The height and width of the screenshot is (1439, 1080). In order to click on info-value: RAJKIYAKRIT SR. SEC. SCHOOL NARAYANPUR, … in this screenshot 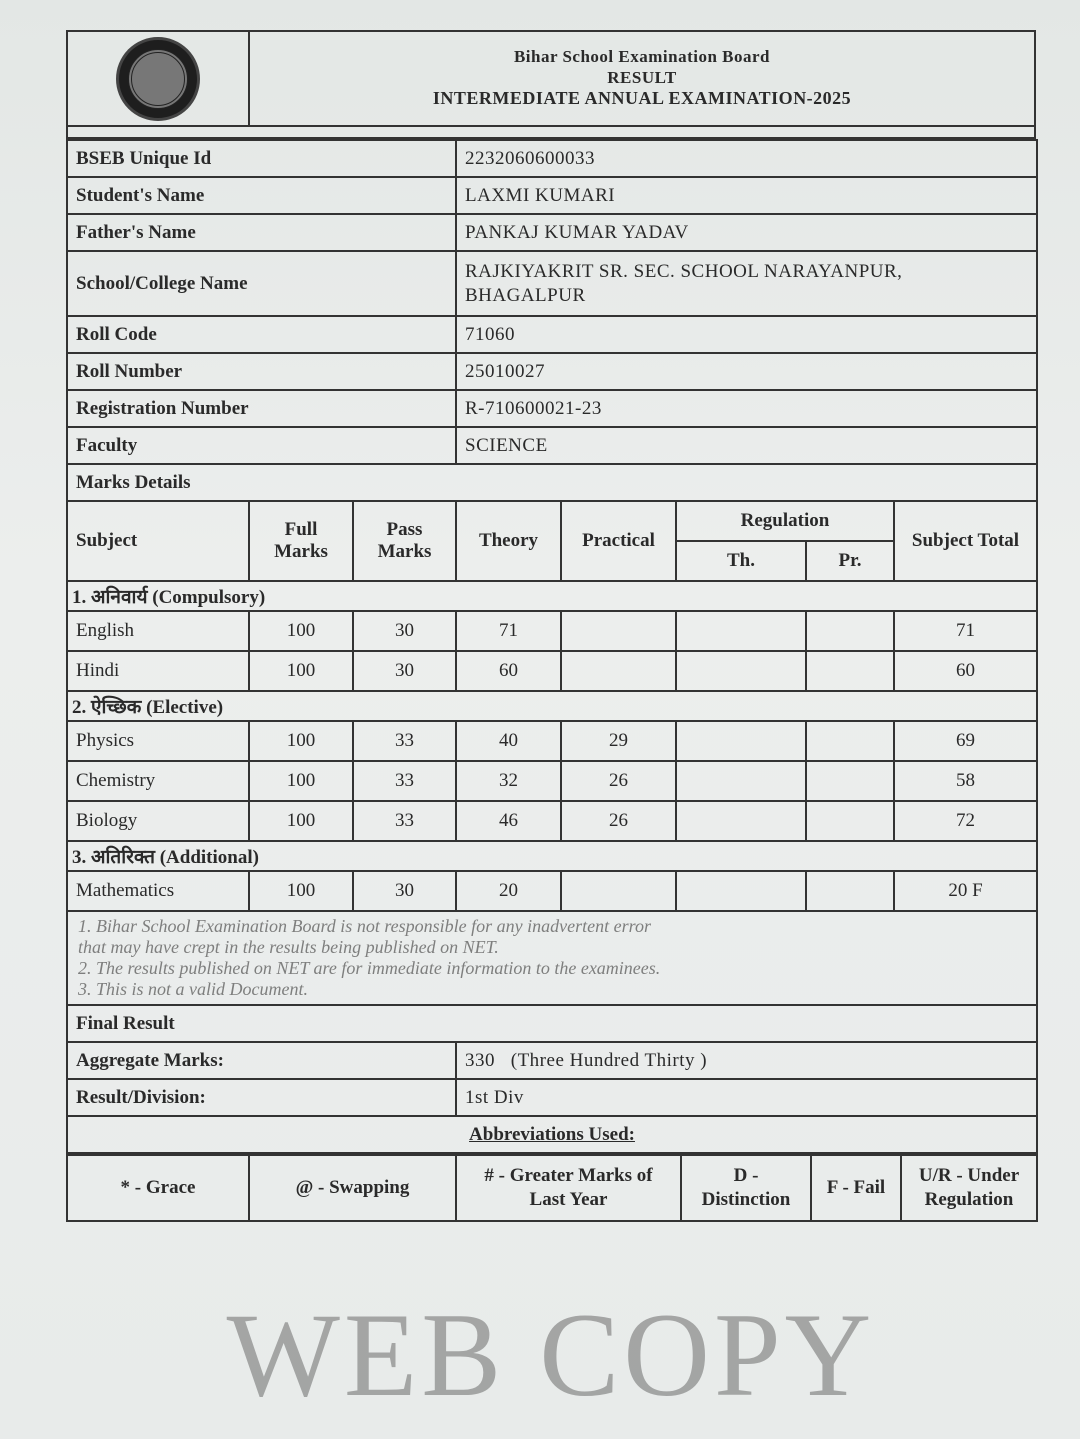, I will do `click(746, 283)`.